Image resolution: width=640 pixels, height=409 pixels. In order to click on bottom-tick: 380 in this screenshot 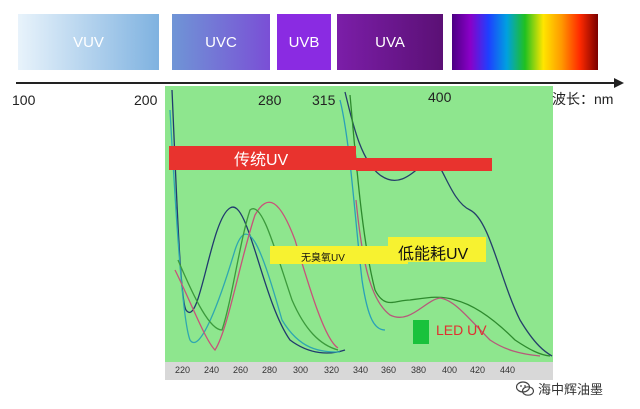, I will do `click(419, 370)`.